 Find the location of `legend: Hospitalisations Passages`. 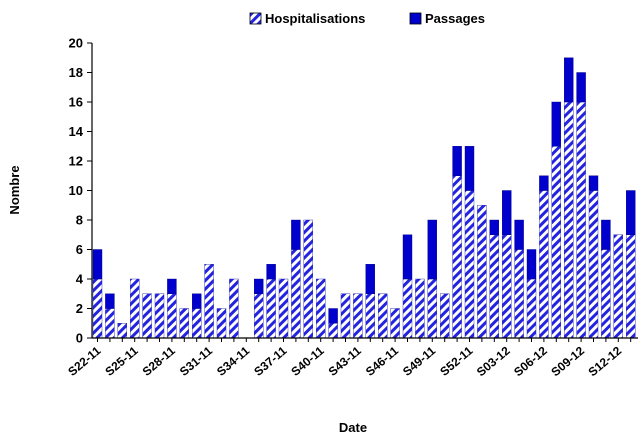

legend: Hospitalisations Passages is located at coordinates (367, 18).